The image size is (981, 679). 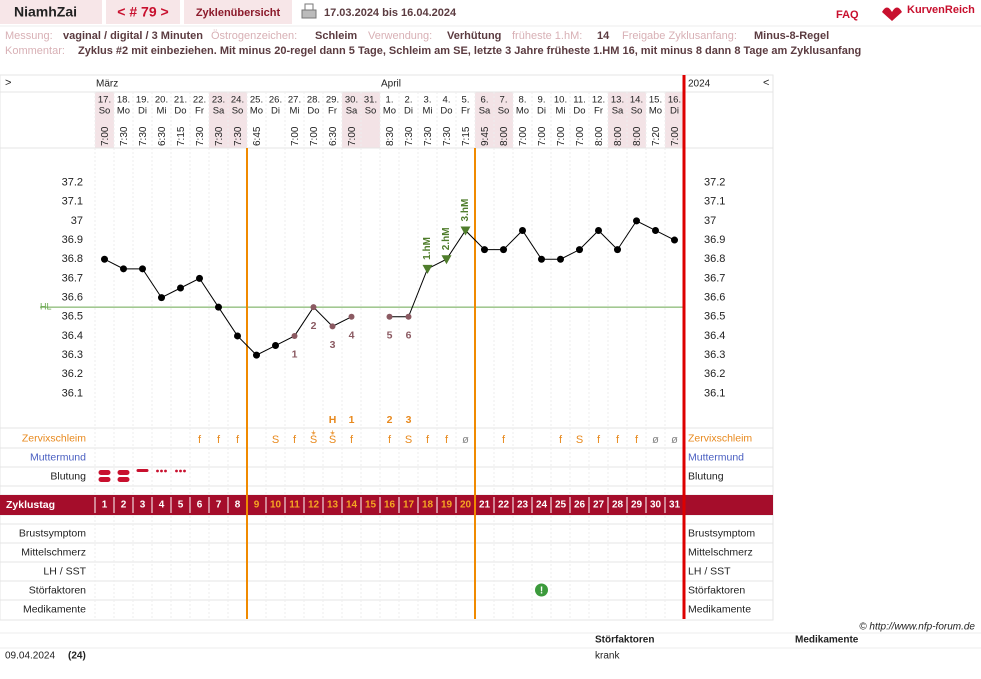 What do you see at coordinates (257, 136) in the screenshot?
I see `time-label: 6:45` at bounding box center [257, 136].